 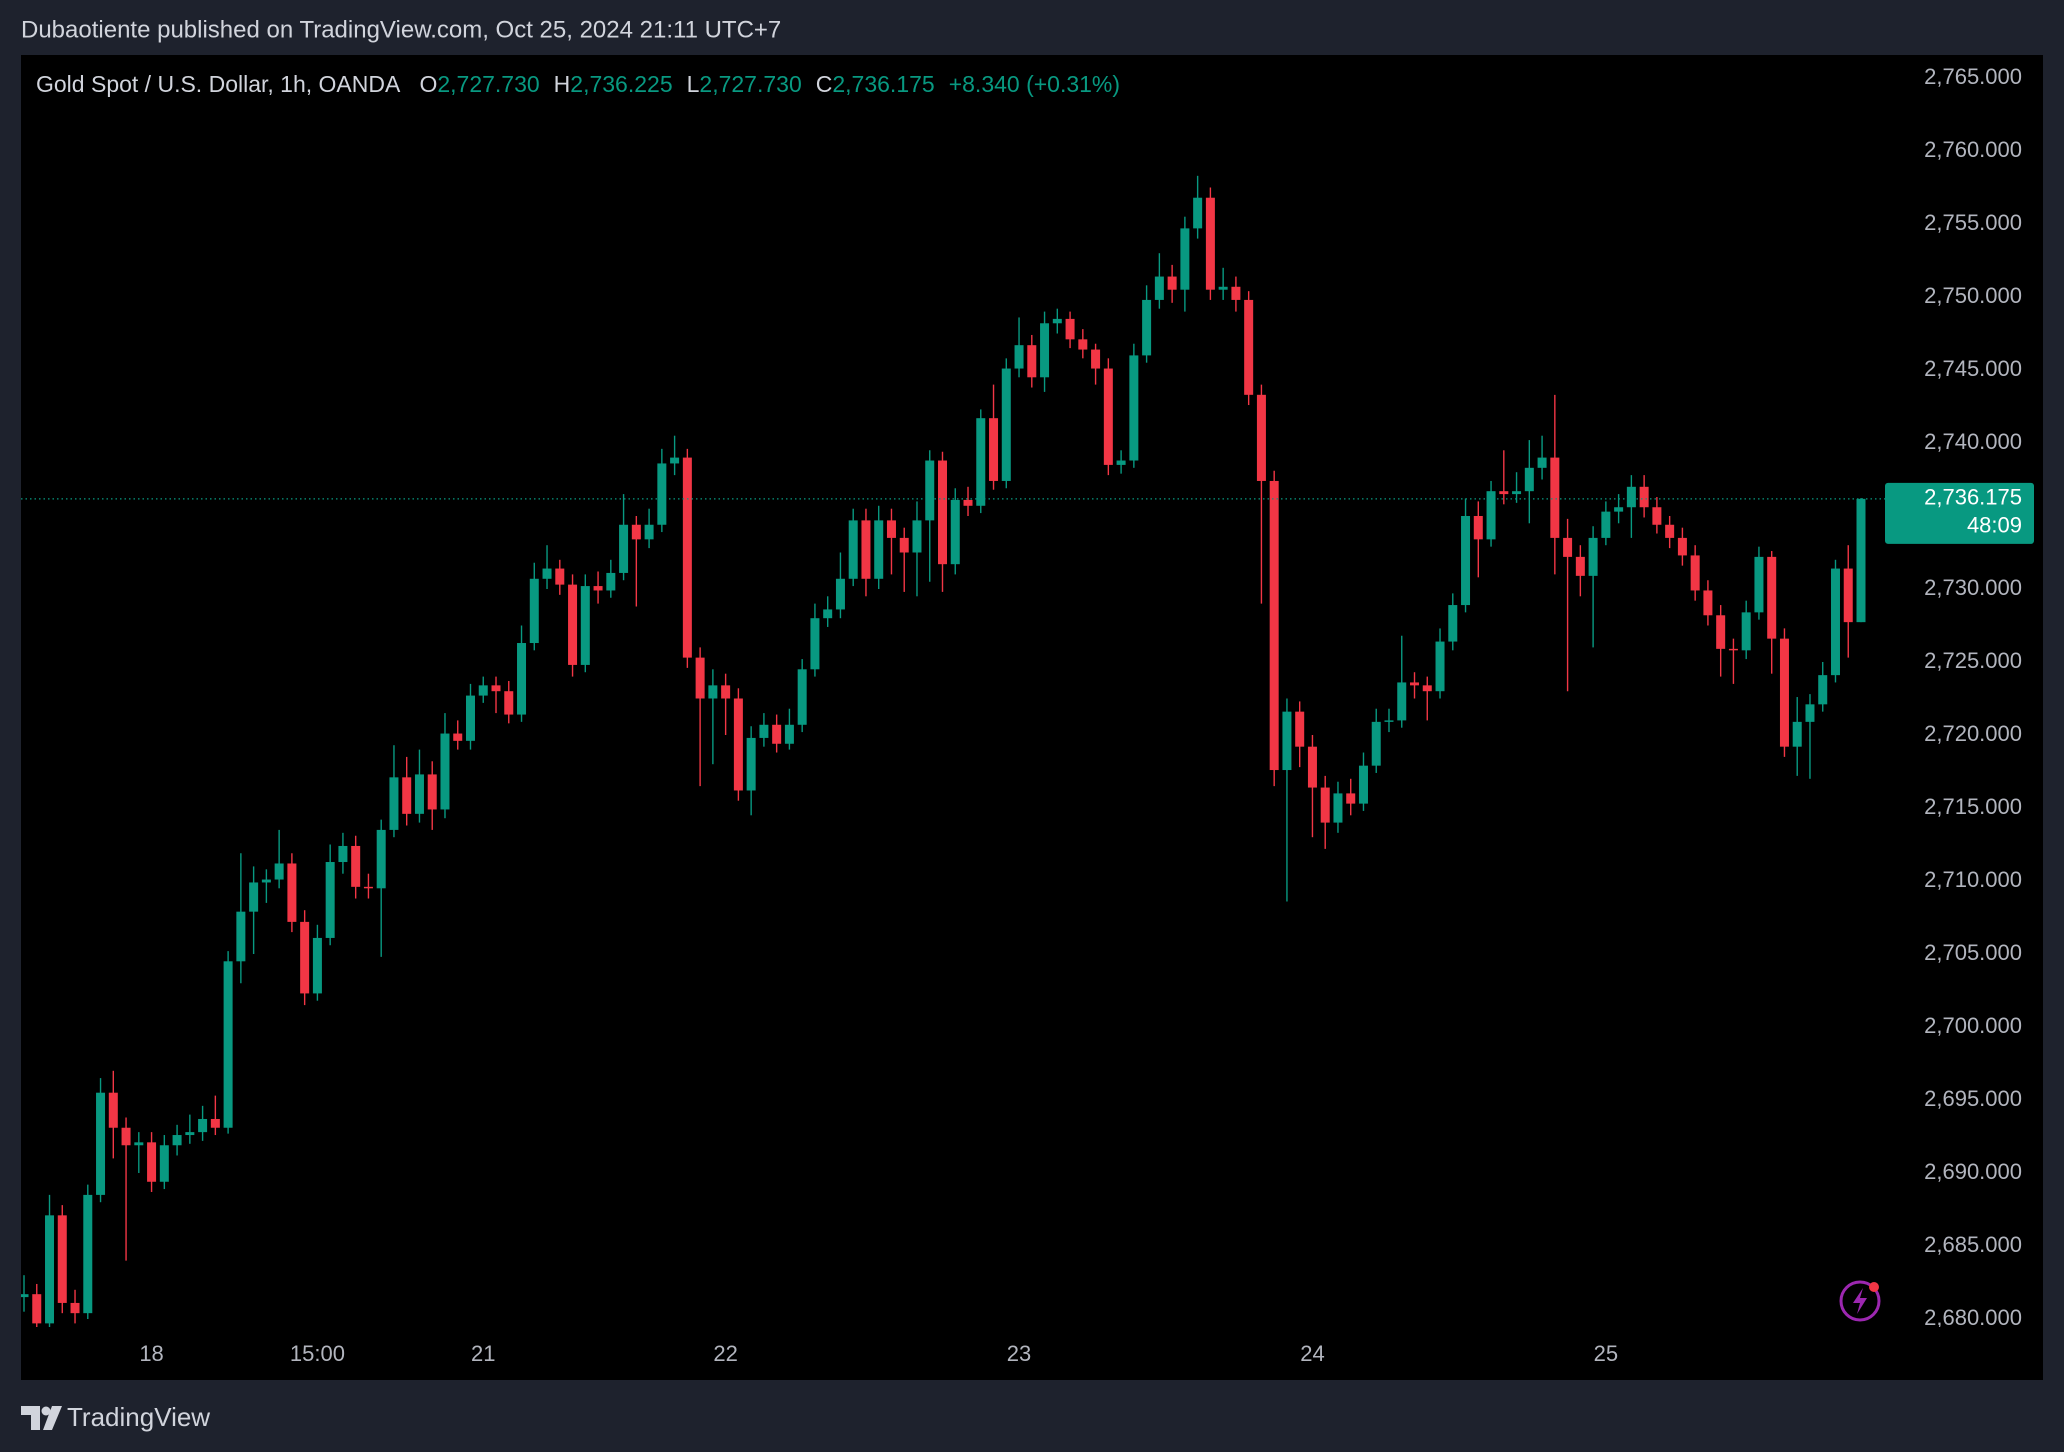 I want to click on x-tick-label: 21, so click(x=483, y=1353).